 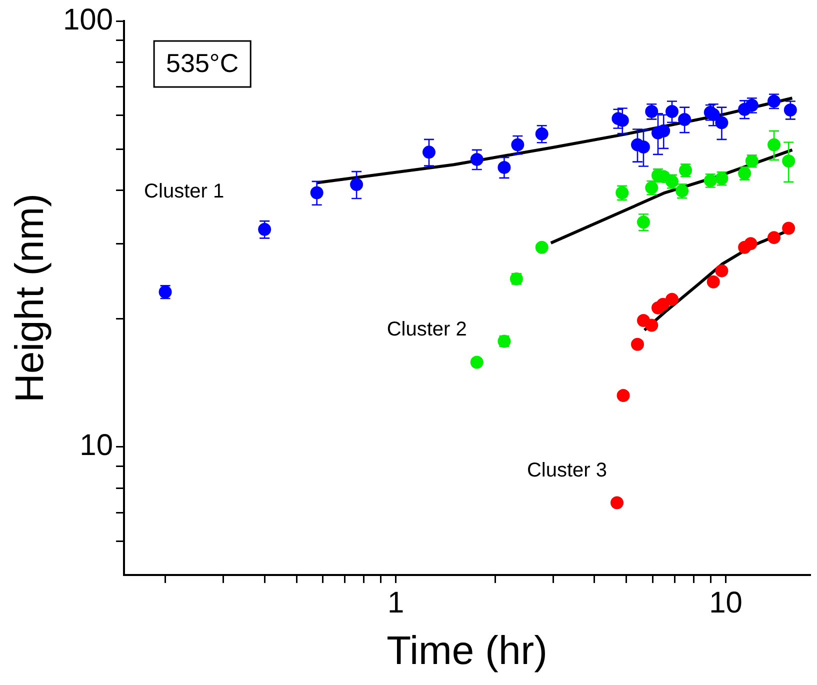 I want to click on text: Cluster 1, so click(x=184, y=191).